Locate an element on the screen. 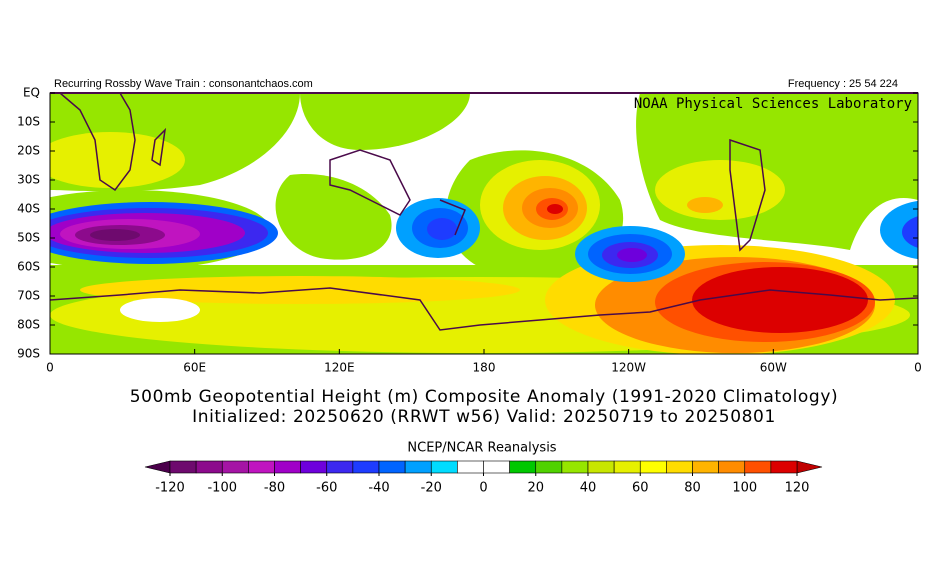 This screenshot has height=584, width=930. colorbar-tick-label: -100 is located at coordinates (222, 488).